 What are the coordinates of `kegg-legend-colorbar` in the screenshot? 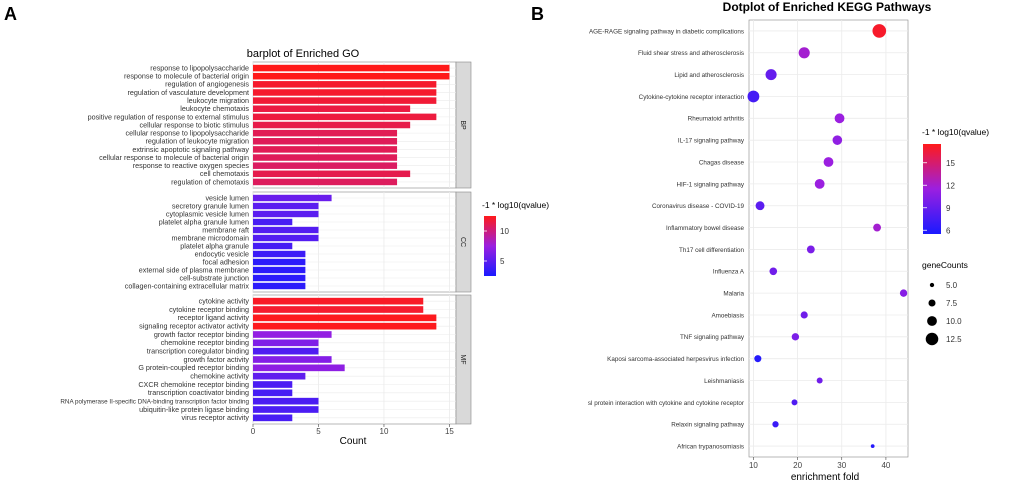 It's located at (932, 189).